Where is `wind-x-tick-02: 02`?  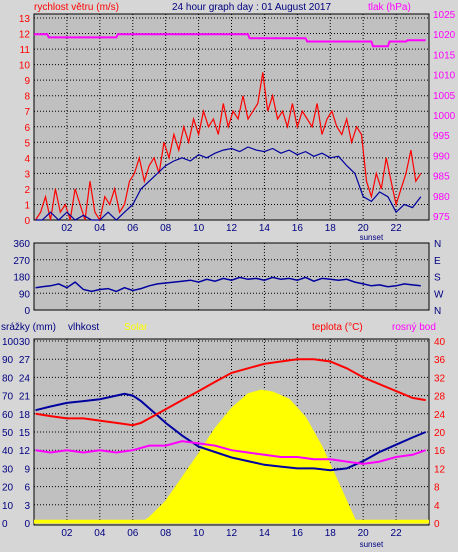
wind-x-tick-02: 02 is located at coordinates (67, 228).